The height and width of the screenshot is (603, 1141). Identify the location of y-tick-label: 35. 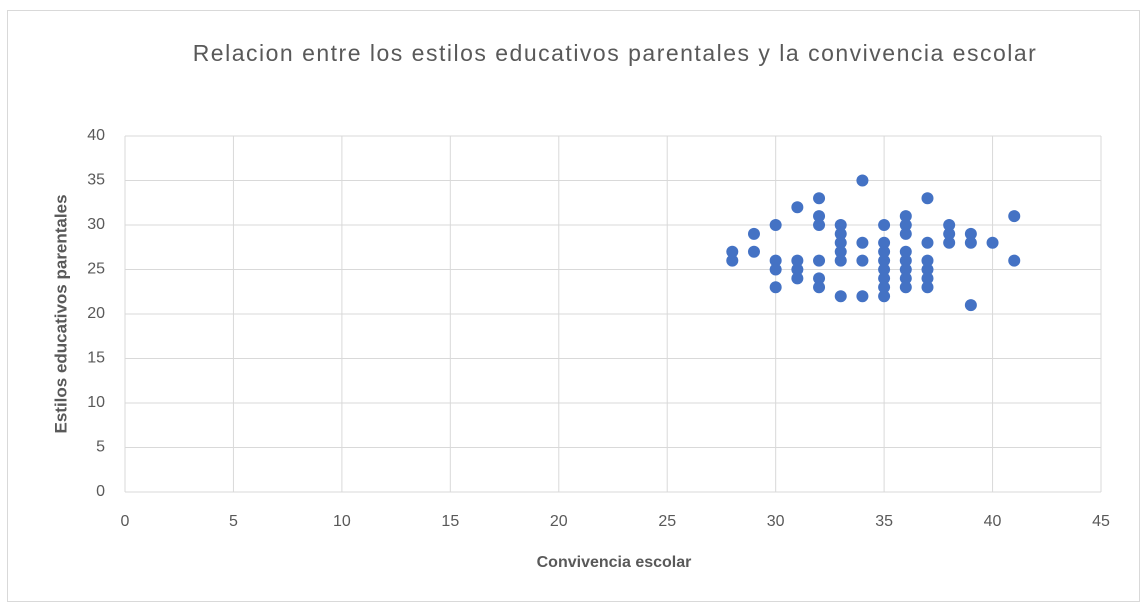
(96, 180).